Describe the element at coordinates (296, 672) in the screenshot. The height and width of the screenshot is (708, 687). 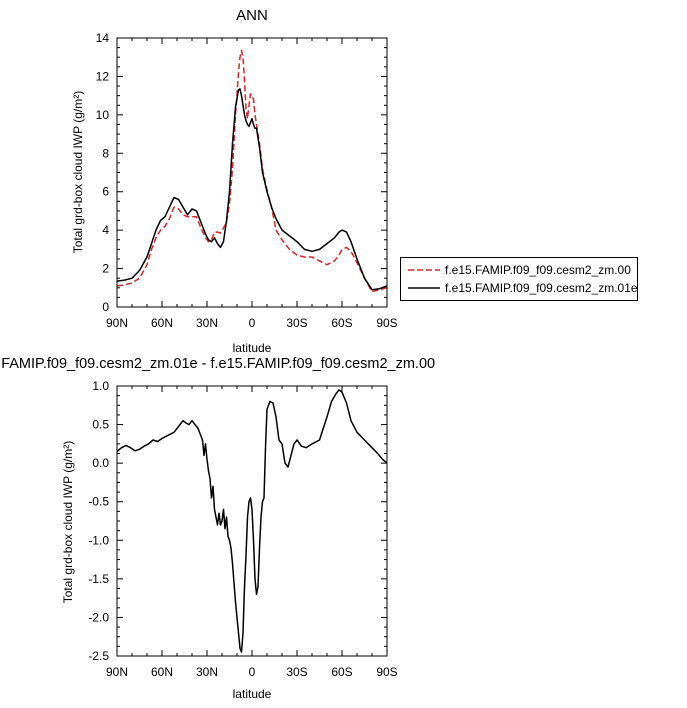
I see `bottom-x-tick-label: 30S` at that location.